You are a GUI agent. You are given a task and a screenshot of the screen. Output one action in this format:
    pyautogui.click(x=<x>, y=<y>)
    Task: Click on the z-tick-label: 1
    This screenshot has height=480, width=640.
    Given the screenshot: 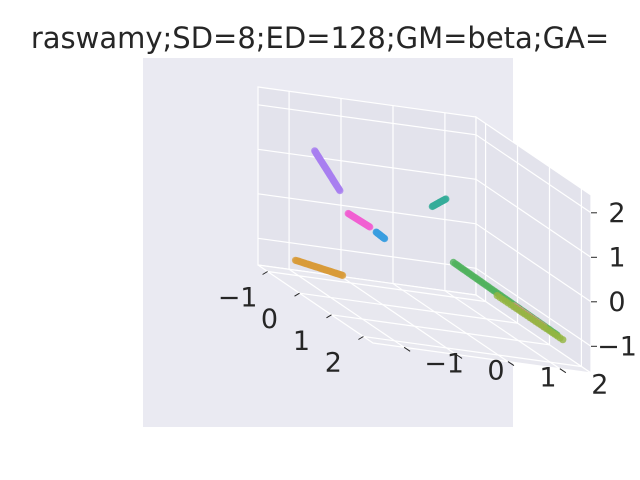 What is the action you would take?
    pyautogui.click(x=616, y=257)
    